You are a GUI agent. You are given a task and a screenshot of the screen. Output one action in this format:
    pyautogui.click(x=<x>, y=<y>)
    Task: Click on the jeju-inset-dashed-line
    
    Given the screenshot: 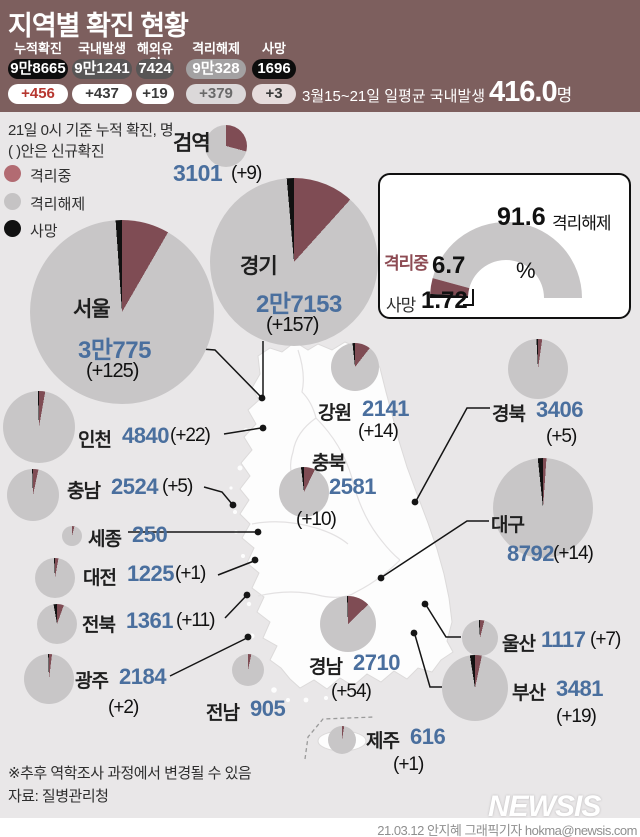 What is the action you would take?
    pyautogui.click(x=339, y=738)
    